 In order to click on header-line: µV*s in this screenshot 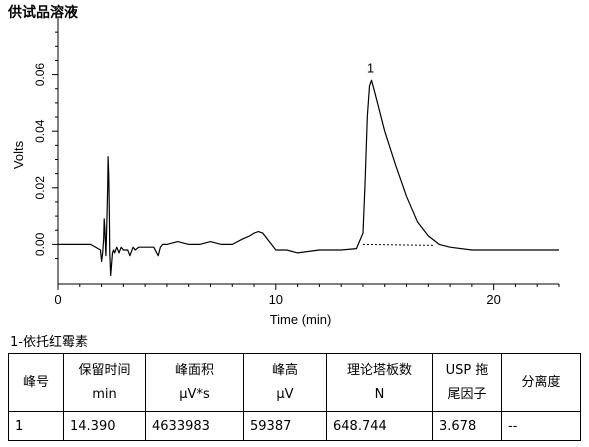, I will do `click(194, 394)`.